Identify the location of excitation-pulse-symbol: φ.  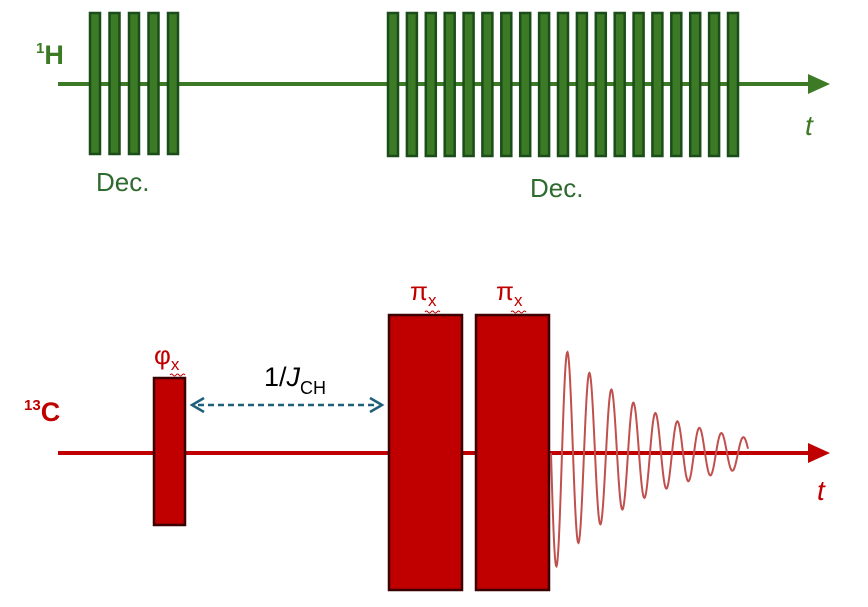
(162, 355).